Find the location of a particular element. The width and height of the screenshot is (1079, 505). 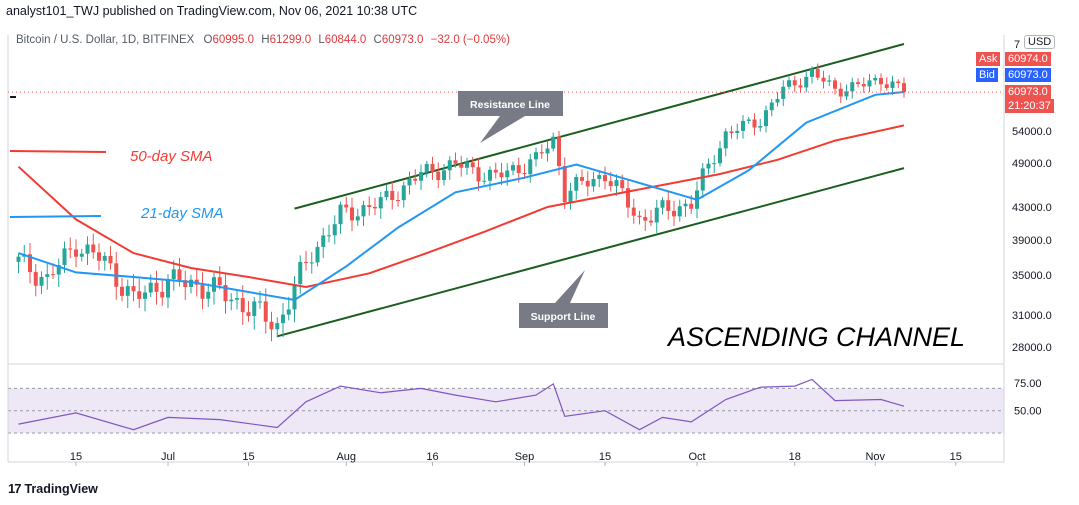

close-label: C is located at coordinates (377, 40).